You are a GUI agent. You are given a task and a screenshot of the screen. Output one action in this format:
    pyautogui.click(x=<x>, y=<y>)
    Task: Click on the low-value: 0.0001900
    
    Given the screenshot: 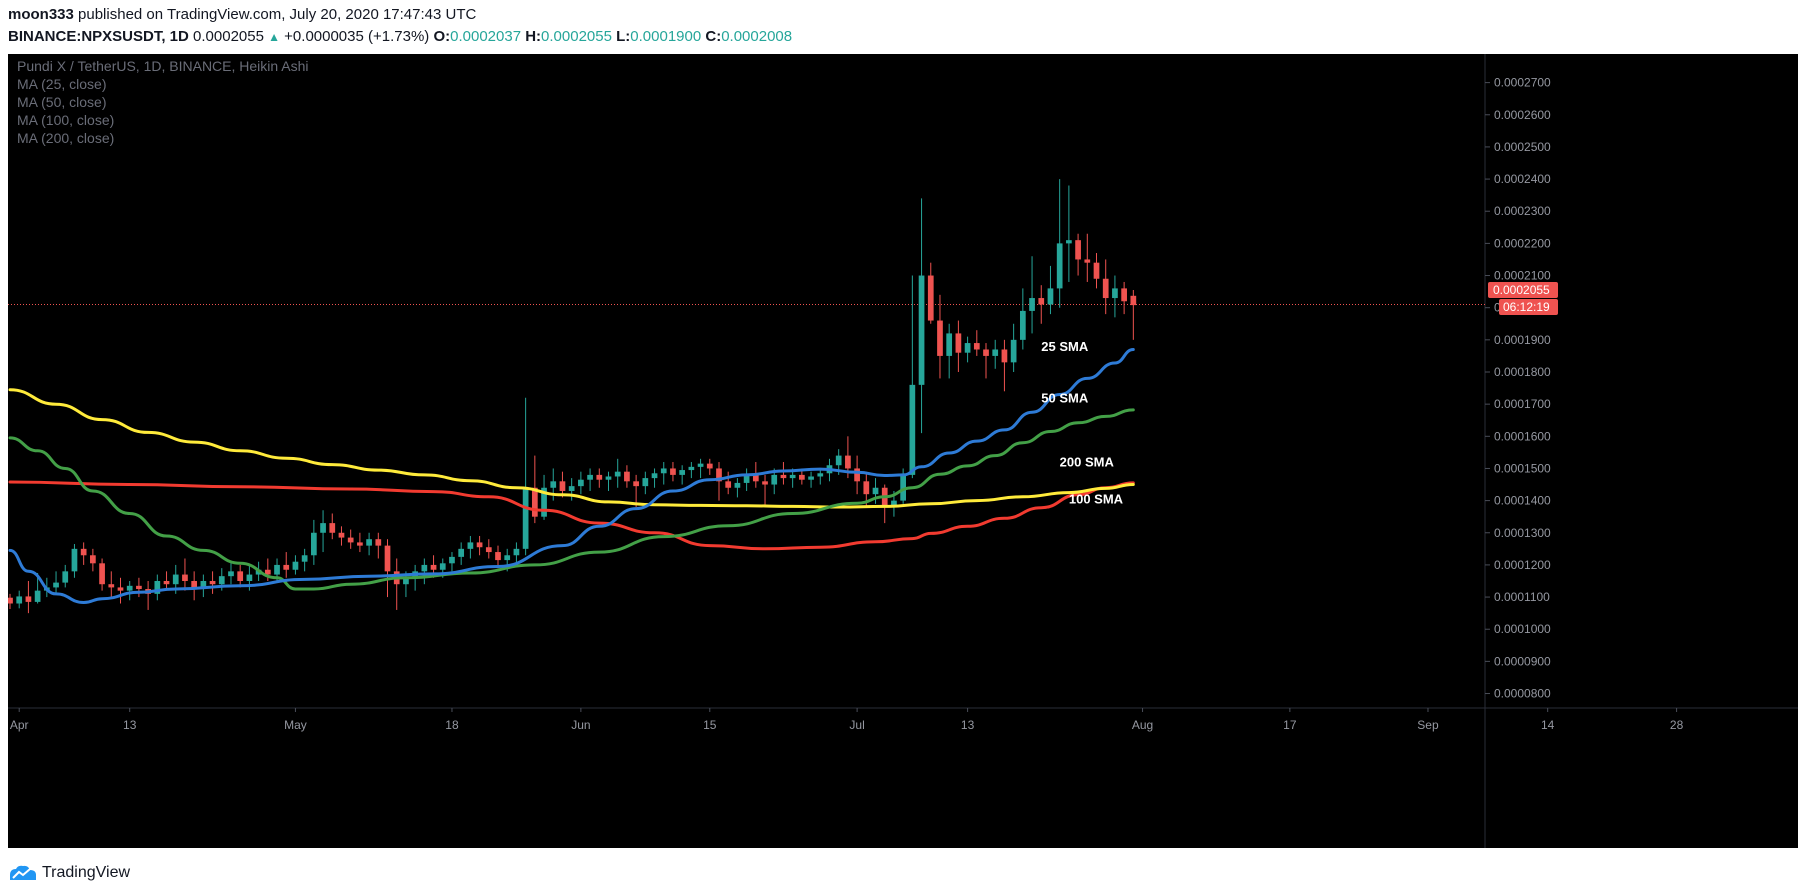 What is the action you would take?
    pyautogui.click(x=666, y=36)
    